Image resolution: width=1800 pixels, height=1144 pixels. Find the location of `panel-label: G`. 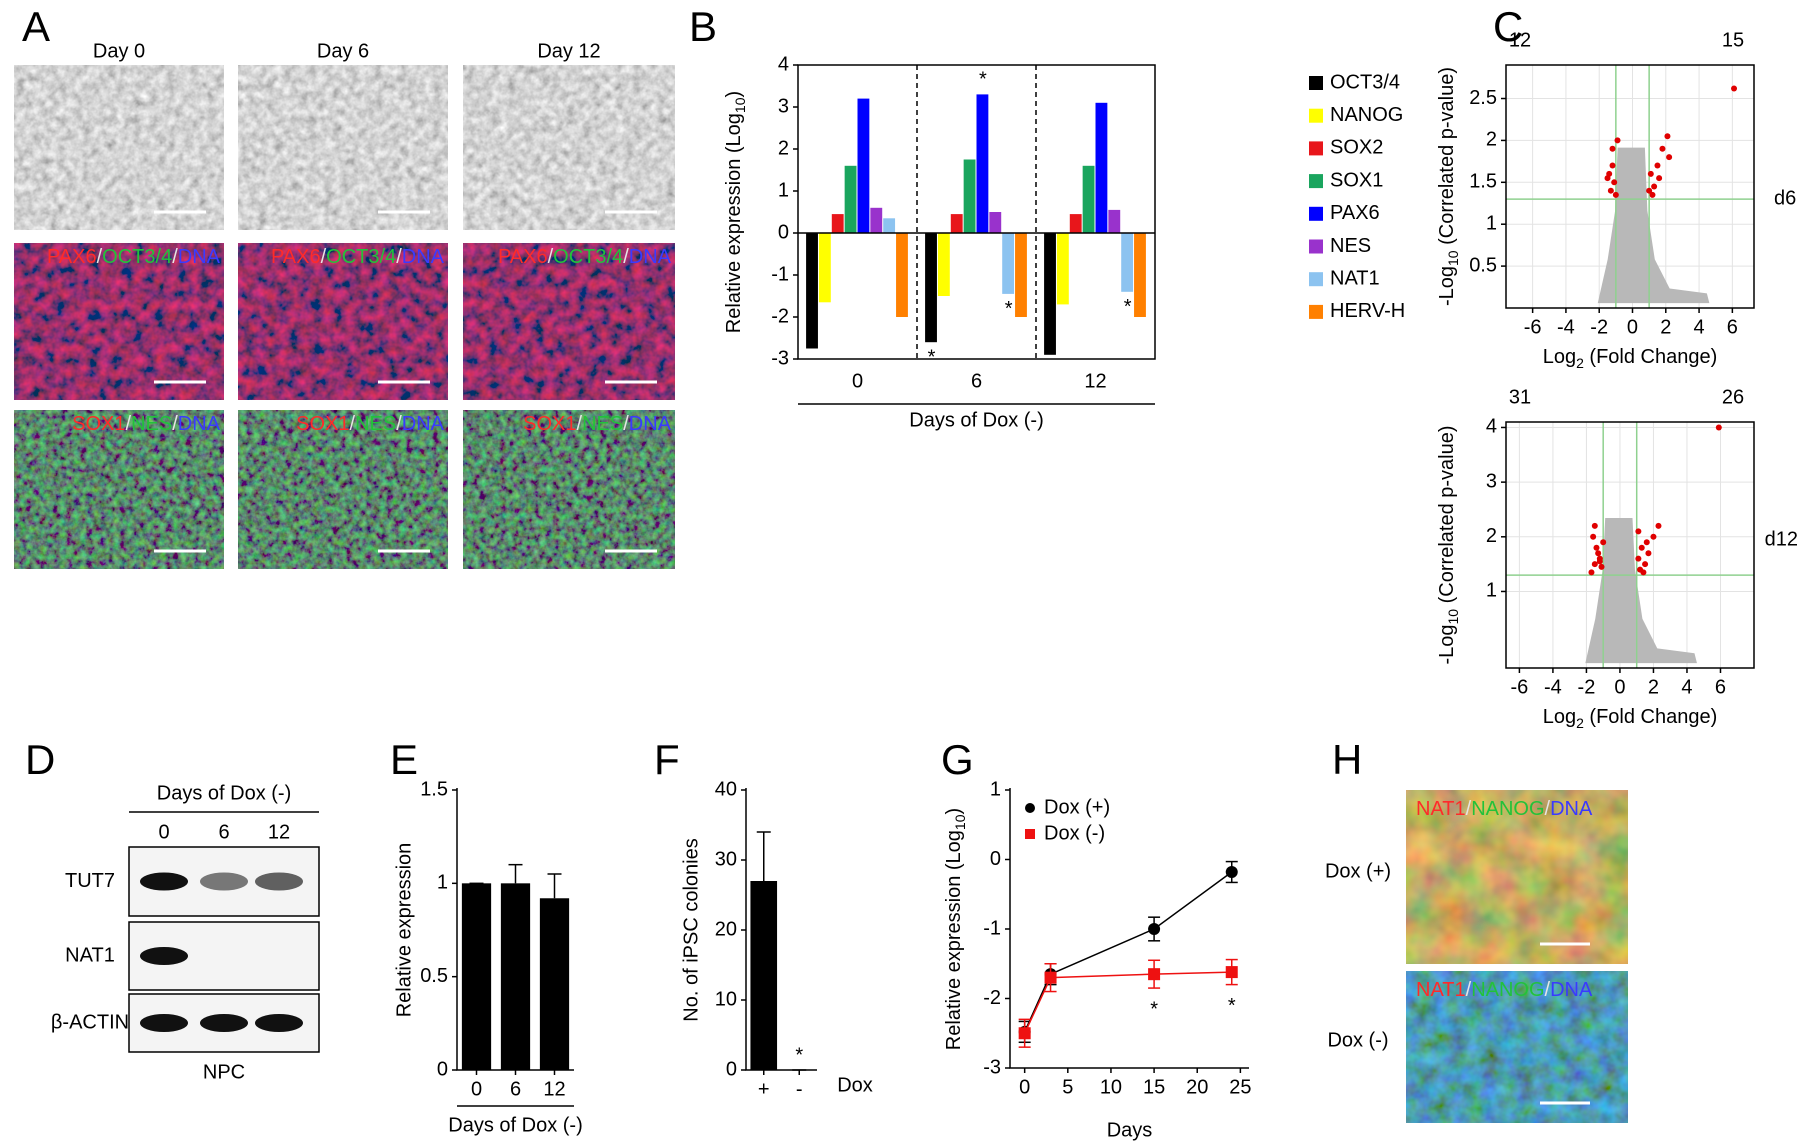

panel-label: G is located at coordinates (957, 759).